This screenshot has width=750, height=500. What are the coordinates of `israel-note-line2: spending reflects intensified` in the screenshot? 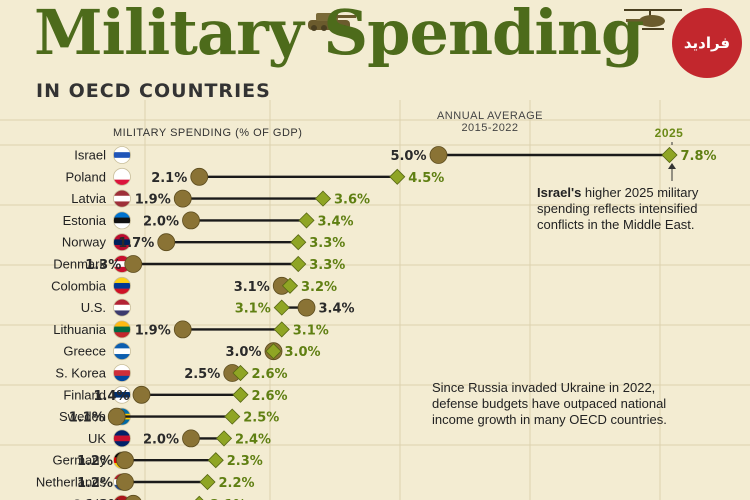 It's located at (617, 208).